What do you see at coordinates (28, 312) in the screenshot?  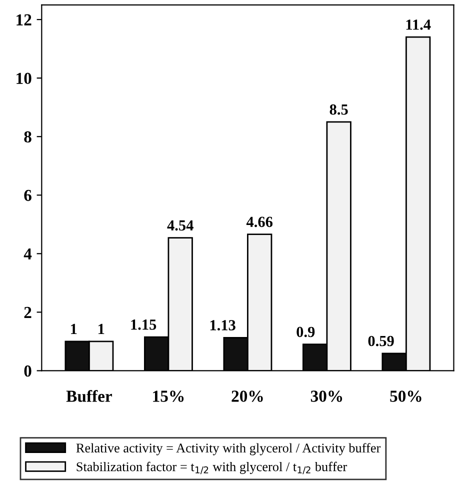 I see `y-tick-label: 2` at bounding box center [28, 312].